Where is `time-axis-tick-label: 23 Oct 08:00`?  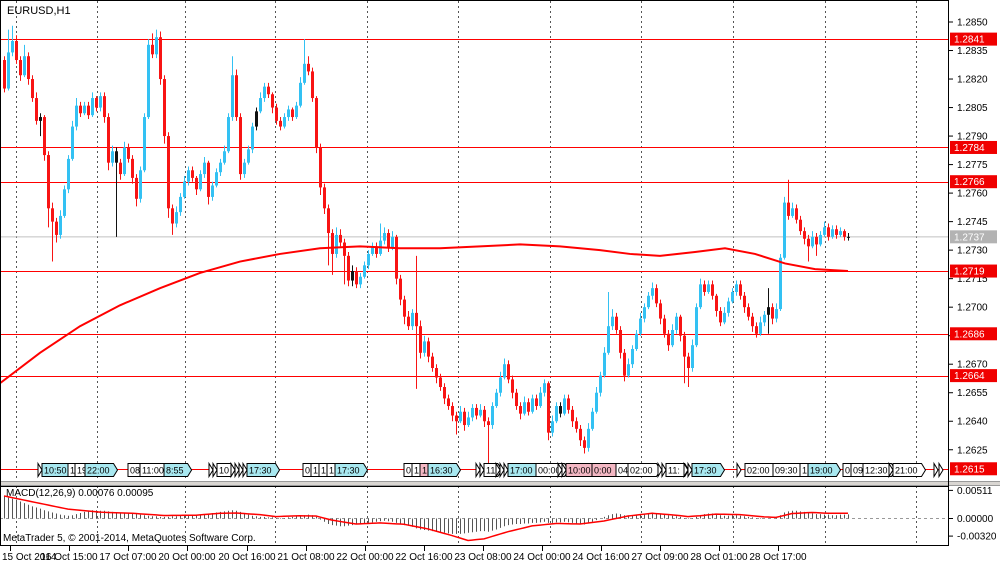 time-axis-tick-label: 23 Oct 08:00 is located at coordinates (483, 557).